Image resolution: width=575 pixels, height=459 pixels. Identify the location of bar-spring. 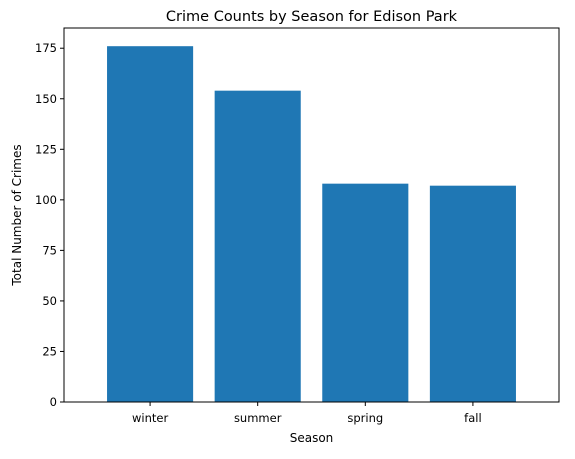
(365, 292).